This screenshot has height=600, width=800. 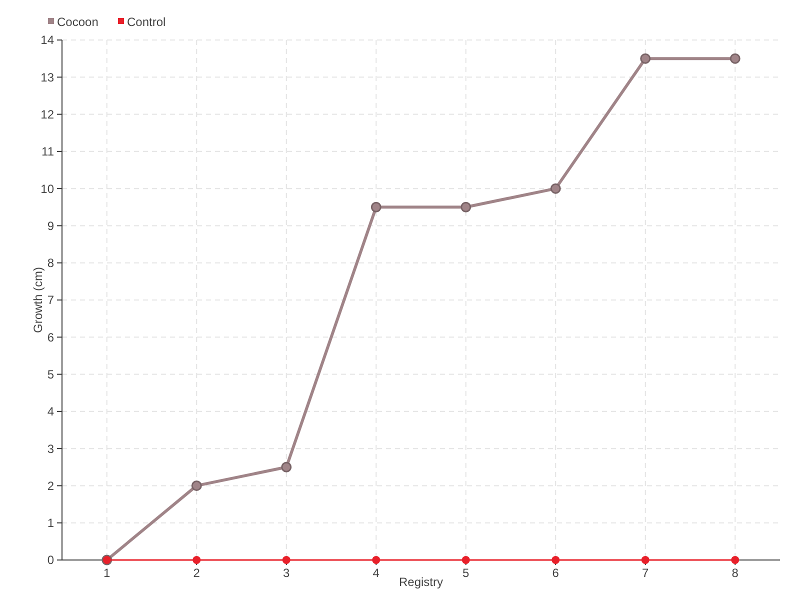 What do you see at coordinates (47, 189) in the screenshot?
I see `y-tick-label: 10` at bounding box center [47, 189].